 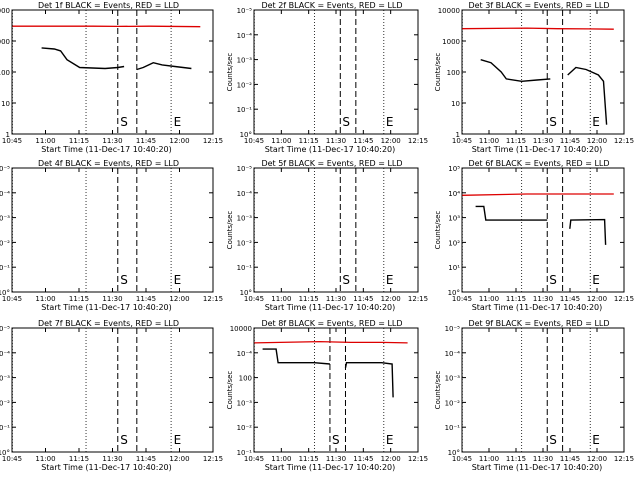 What do you see at coordinates (5, 73) in the screenshot?
I see `det-1f-ytick-label-2: 100` at bounding box center [5, 73].